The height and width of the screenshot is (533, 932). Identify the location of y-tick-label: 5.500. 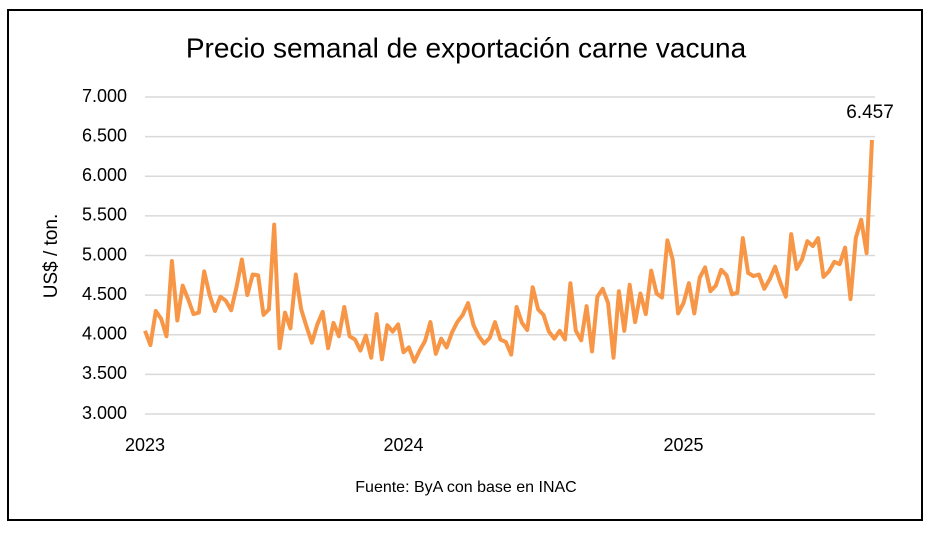
(104, 215).